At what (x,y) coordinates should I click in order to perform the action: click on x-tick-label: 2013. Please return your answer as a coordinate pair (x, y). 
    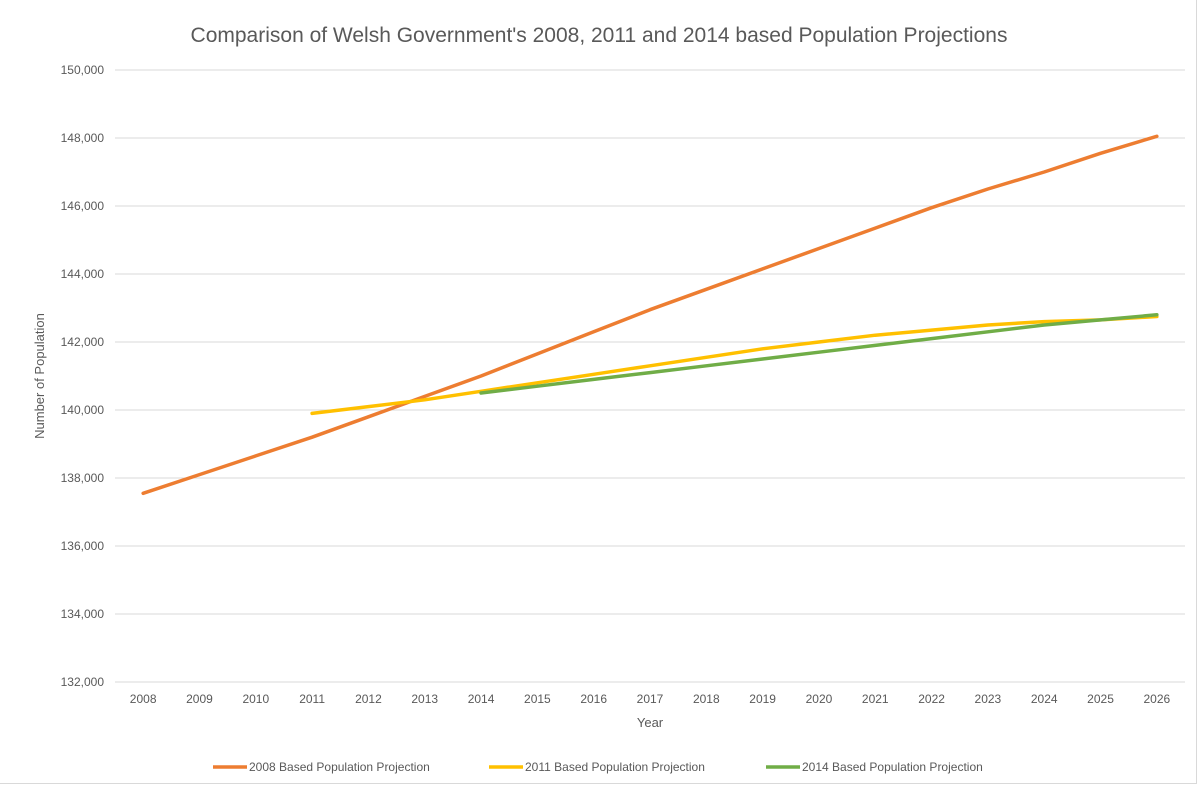
    Looking at the image, I should click on (424, 699).